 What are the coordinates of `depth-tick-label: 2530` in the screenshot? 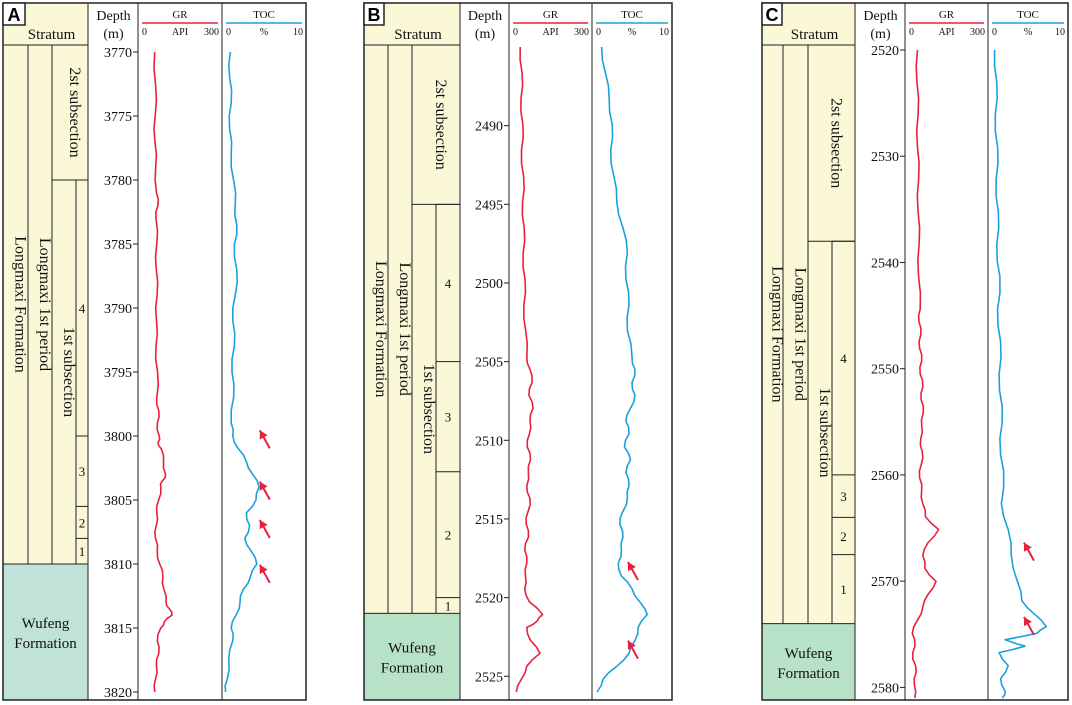 It's located at (885, 157).